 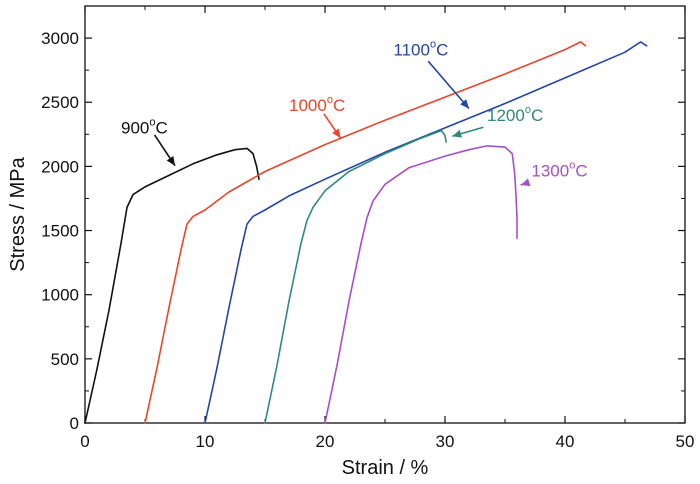 I want to click on curve-label: 1000oC, so click(x=317, y=104).